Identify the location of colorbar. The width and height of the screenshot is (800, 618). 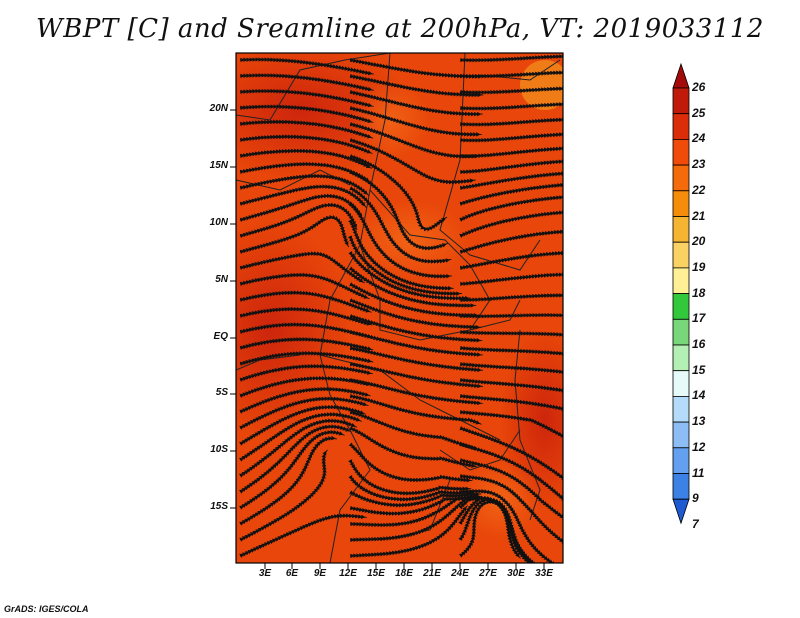
(681, 293).